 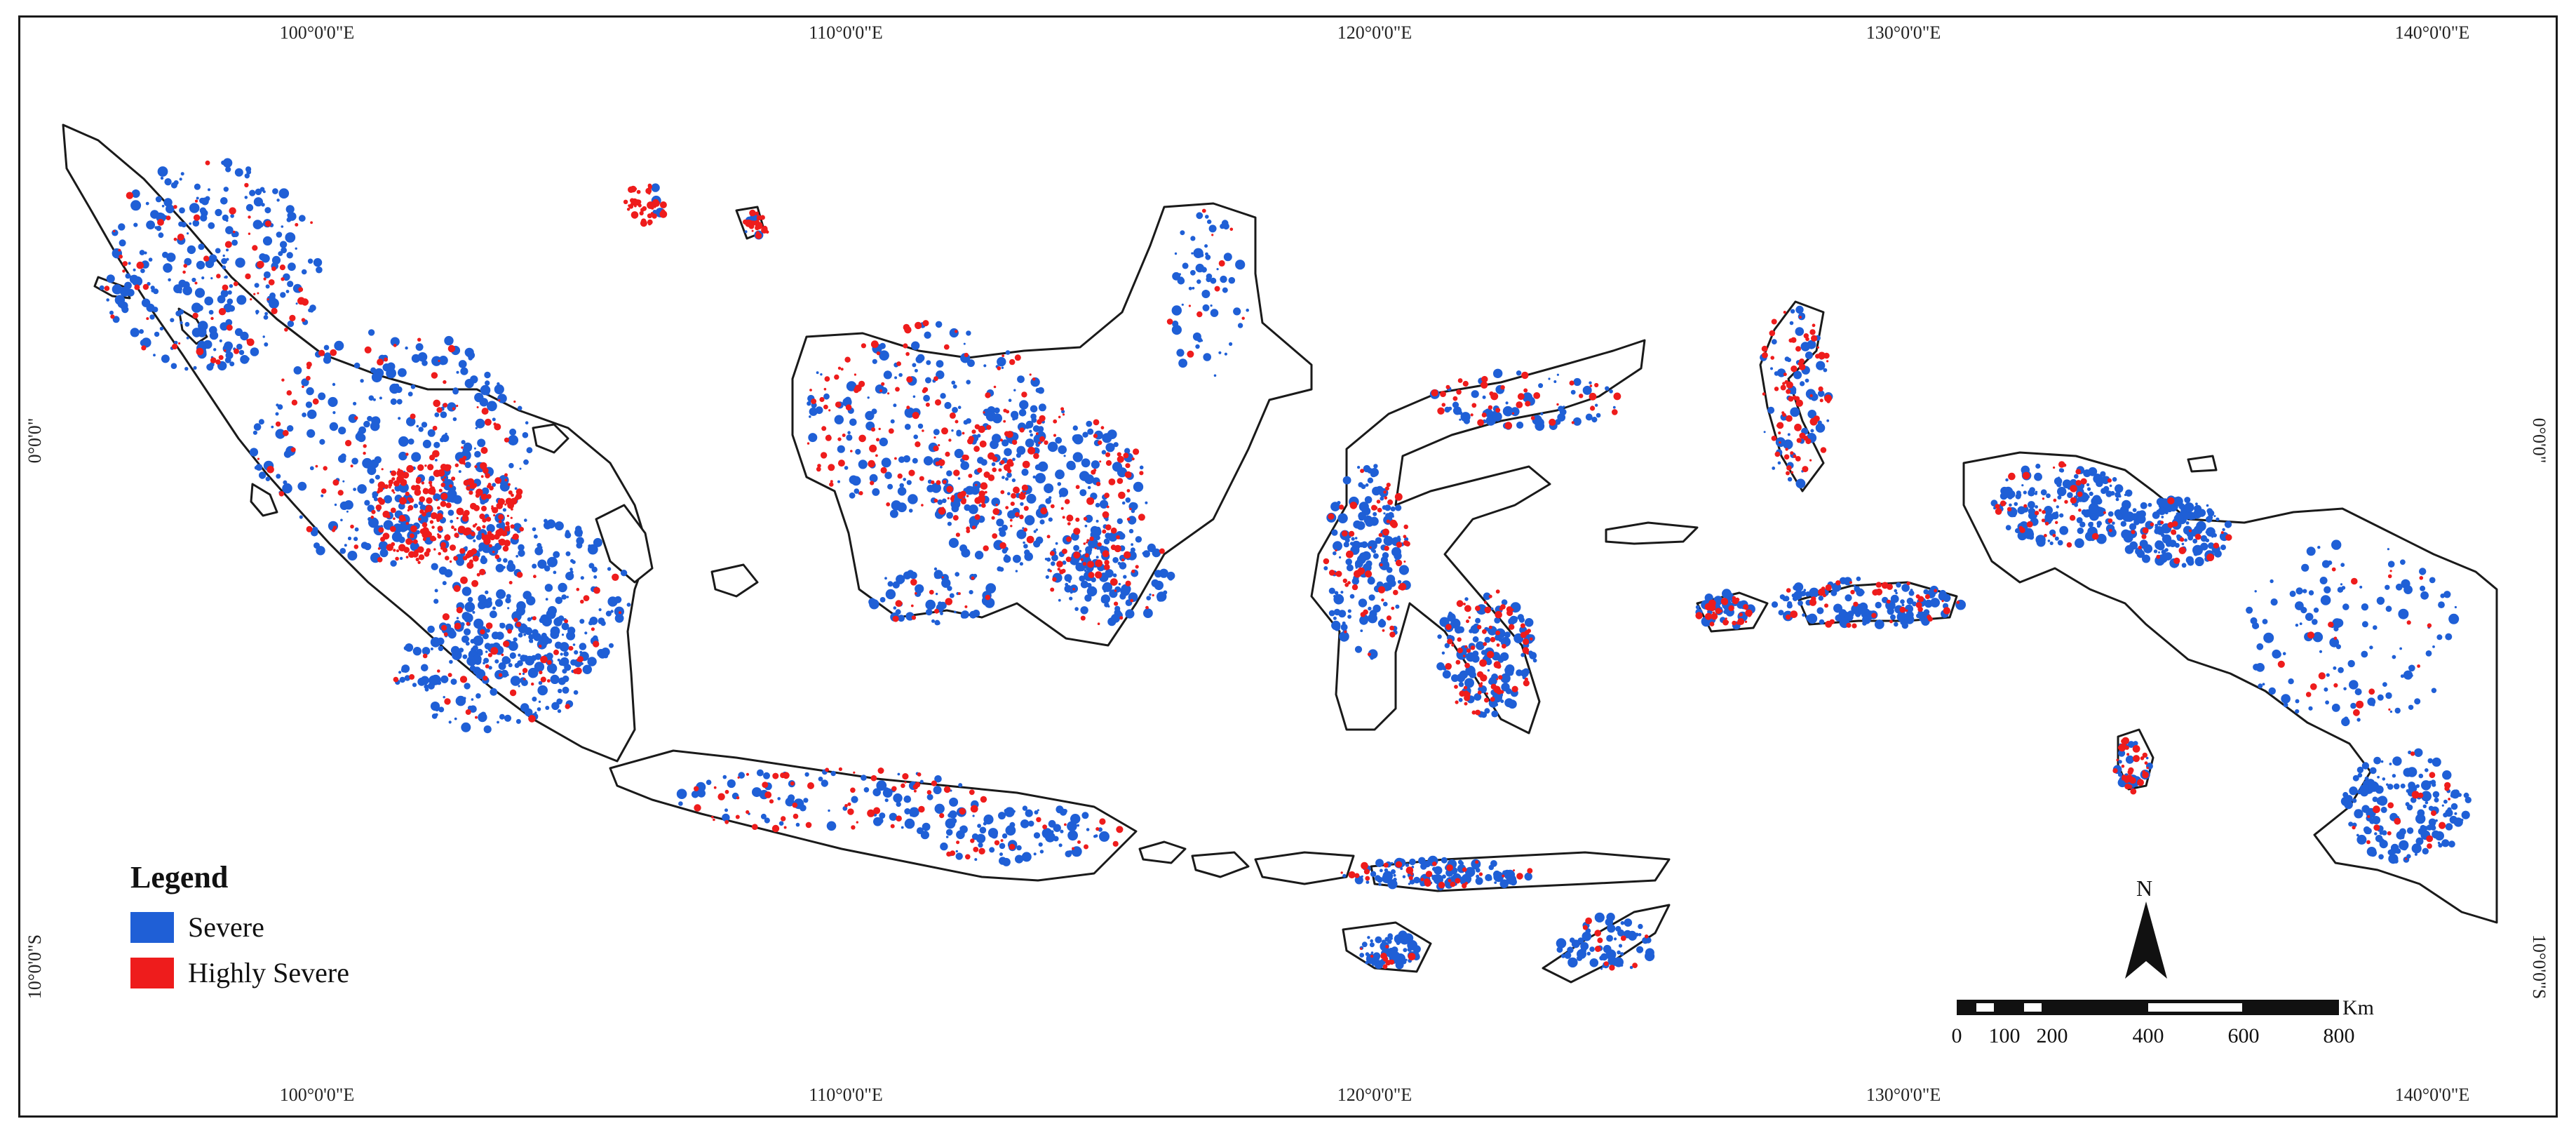 I want to click on graticule-top-label: 120°0'0"E, so click(x=1374, y=32).